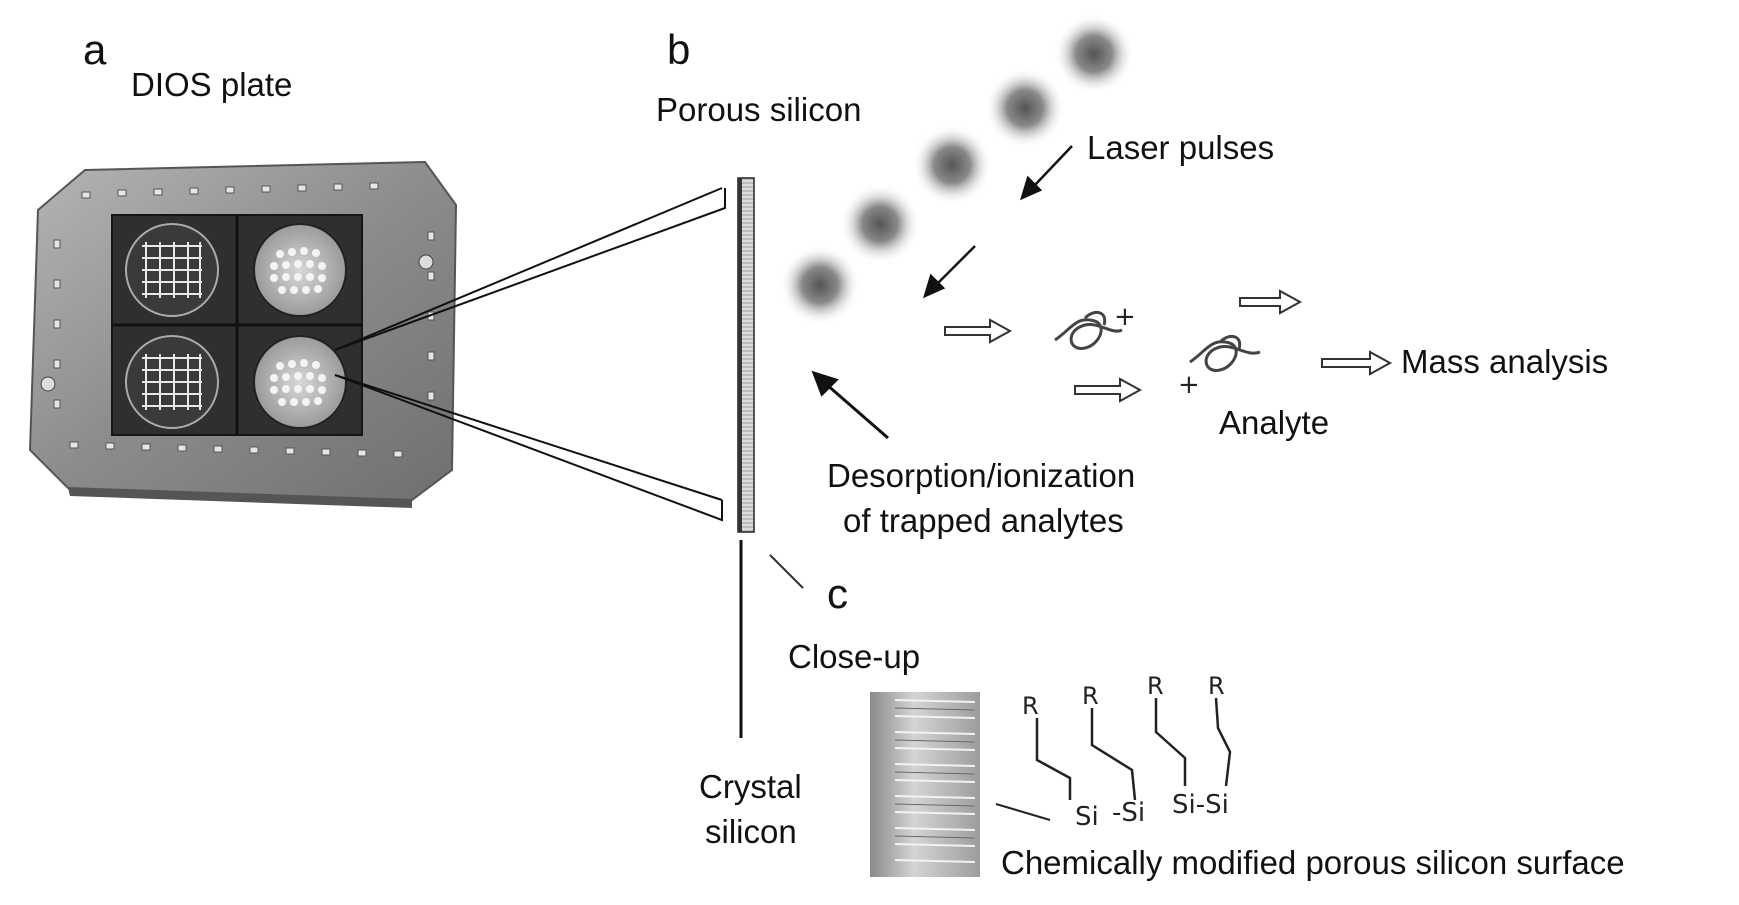 Image resolution: width=1739 pixels, height=905 pixels. What do you see at coordinates (983, 520) in the screenshot?
I see `desorption-label-line2: of trapped analytes` at bounding box center [983, 520].